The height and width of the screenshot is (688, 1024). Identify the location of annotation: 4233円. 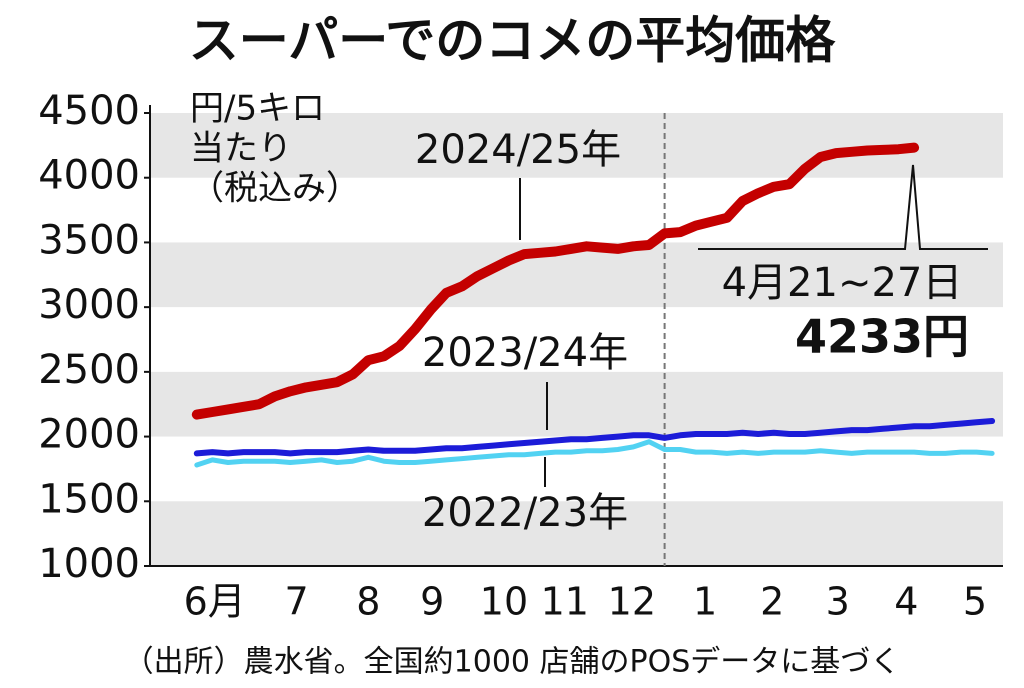
(882, 337).